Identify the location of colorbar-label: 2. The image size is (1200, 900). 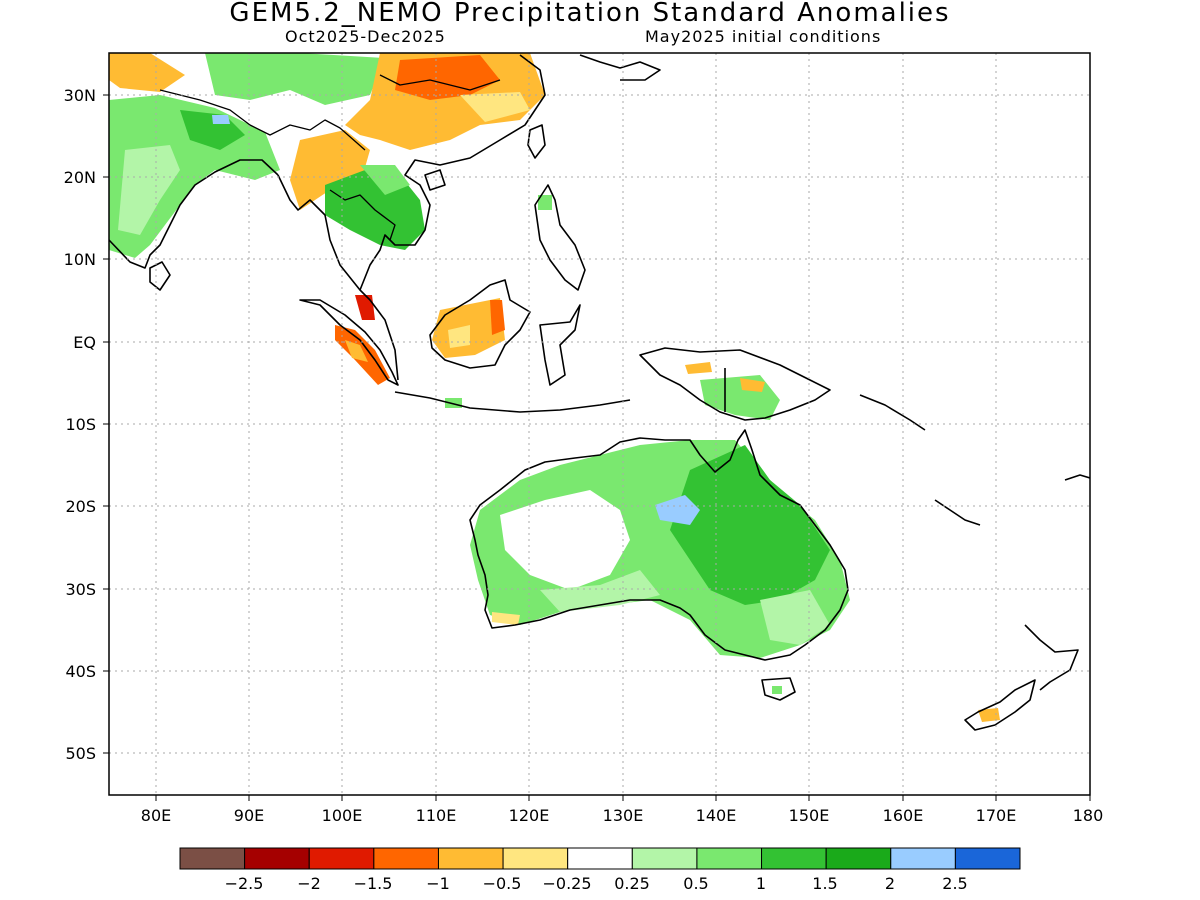
(890, 883).